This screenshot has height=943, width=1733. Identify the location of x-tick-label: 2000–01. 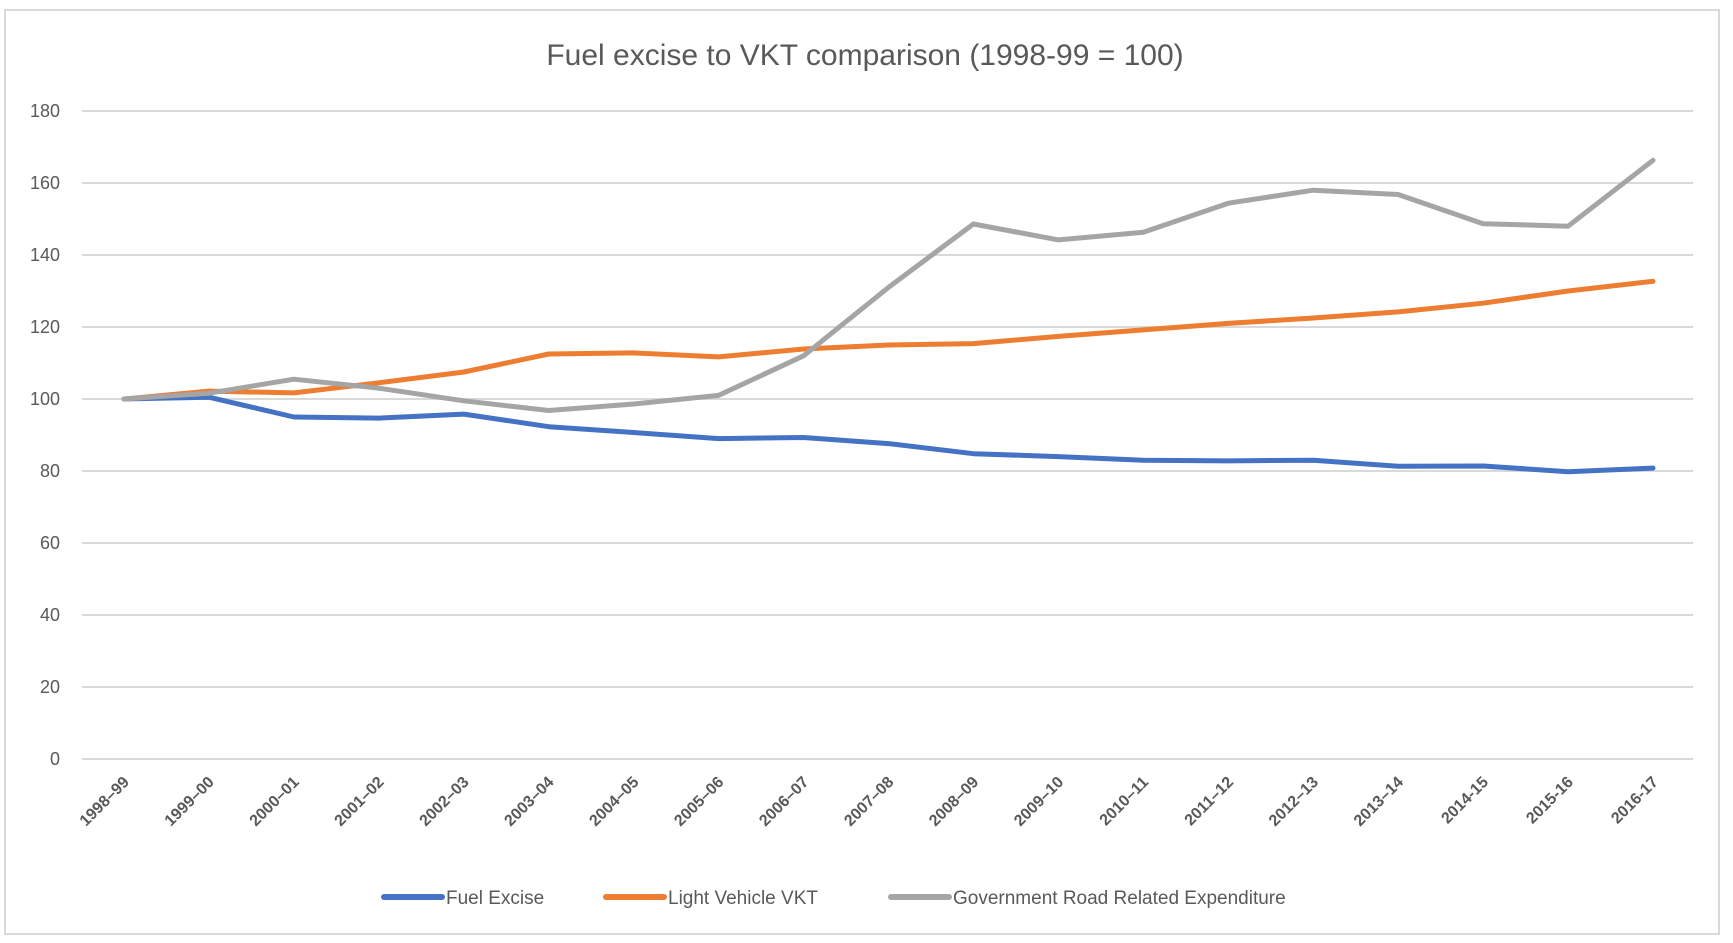
(275, 802).